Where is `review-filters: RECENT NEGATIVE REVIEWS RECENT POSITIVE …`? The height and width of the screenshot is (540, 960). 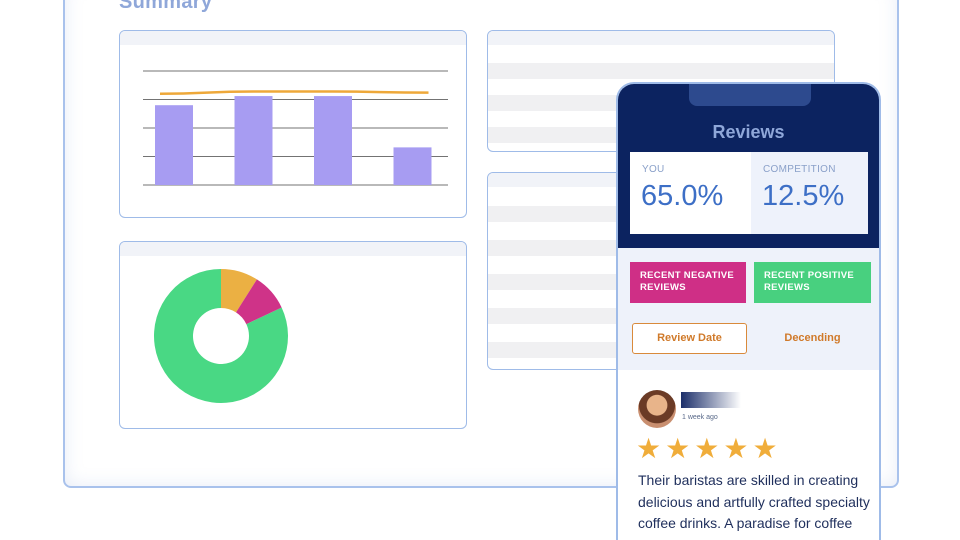 review-filters: RECENT NEGATIVE REVIEWS RECENT POSITIVE … is located at coordinates (748, 309).